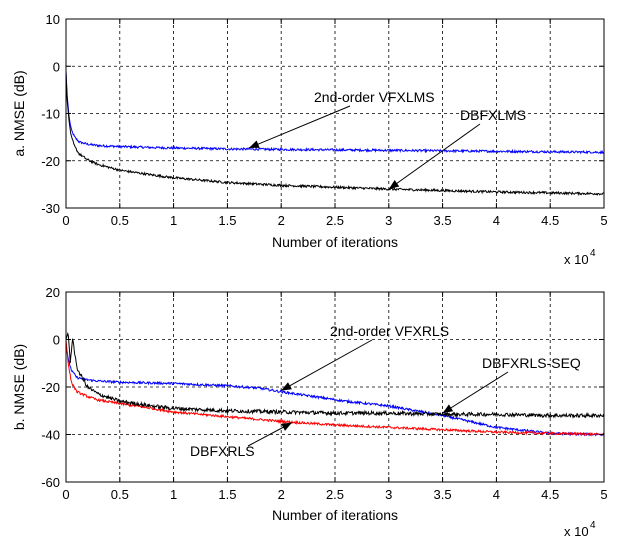 This screenshot has height=551, width=620. What do you see at coordinates (50, 482) in the screenshot?
I see `y-tick-label: -60` at bounding box center [50, 482].